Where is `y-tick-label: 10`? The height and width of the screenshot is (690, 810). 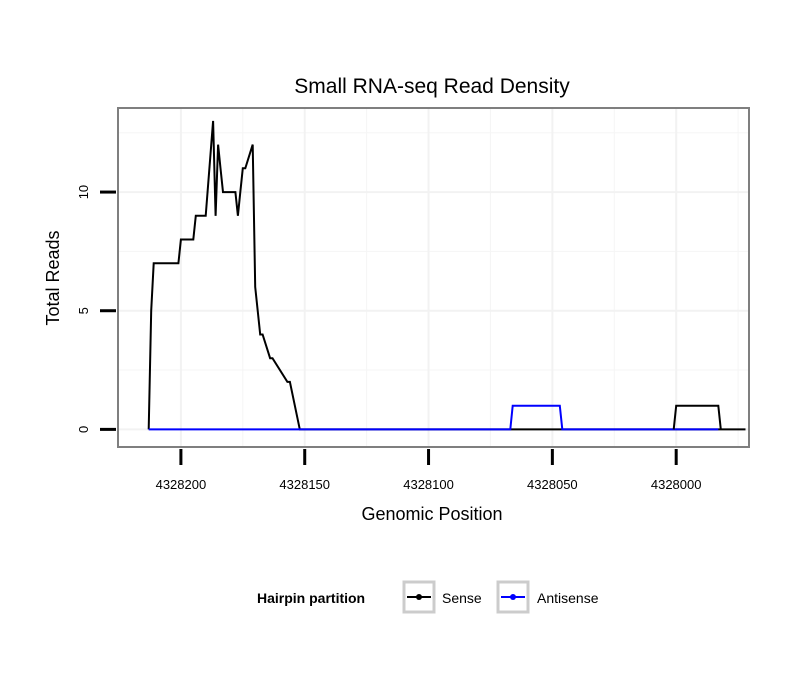
y-tick-label: 10 is located at coordinates (83, 192).